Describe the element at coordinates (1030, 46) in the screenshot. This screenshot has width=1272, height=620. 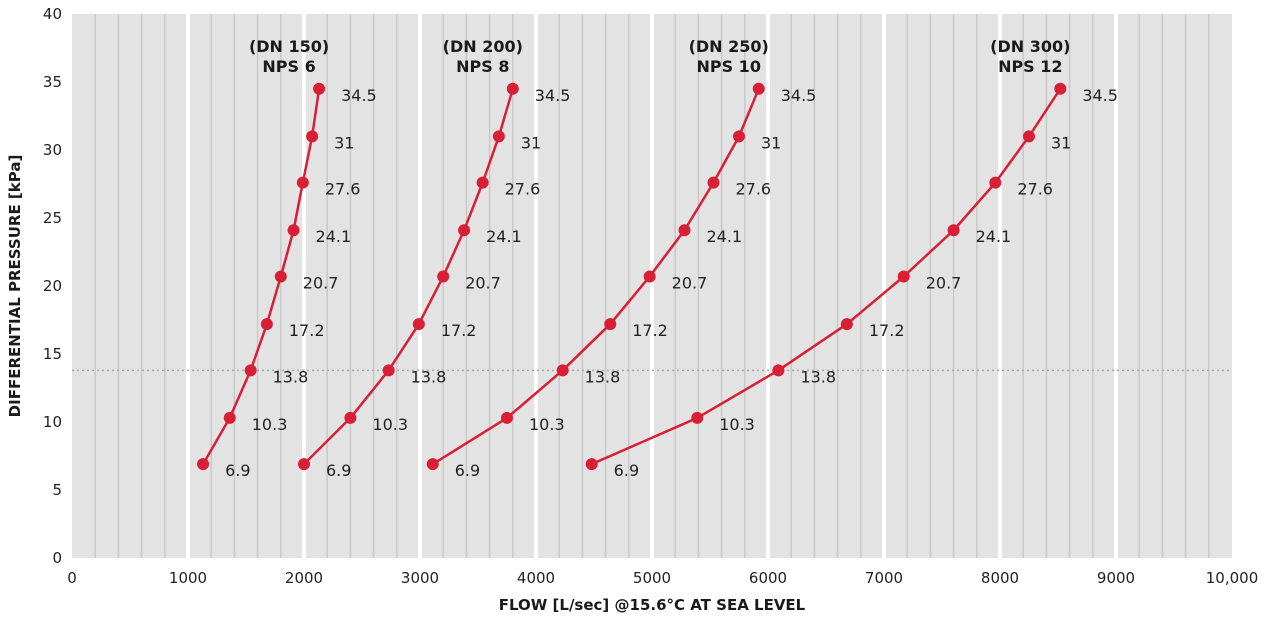
I see `series-title-line: (DN 300)` at that location.